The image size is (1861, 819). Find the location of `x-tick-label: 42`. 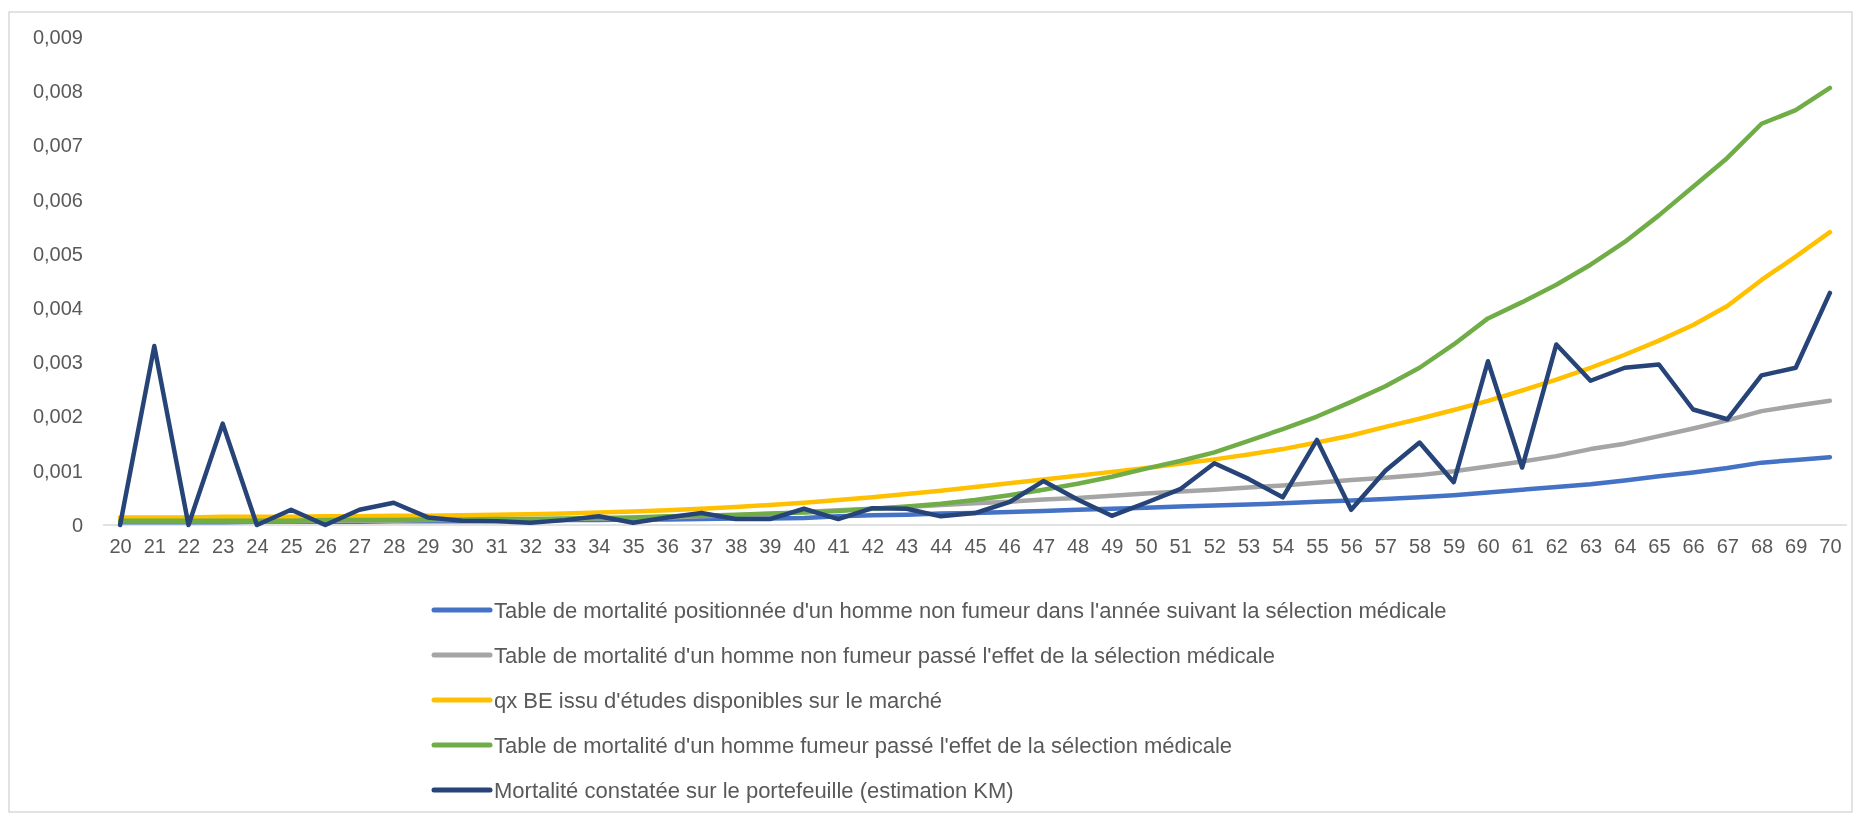

x-tick-label: 42 is located at coordinates (873, 546).